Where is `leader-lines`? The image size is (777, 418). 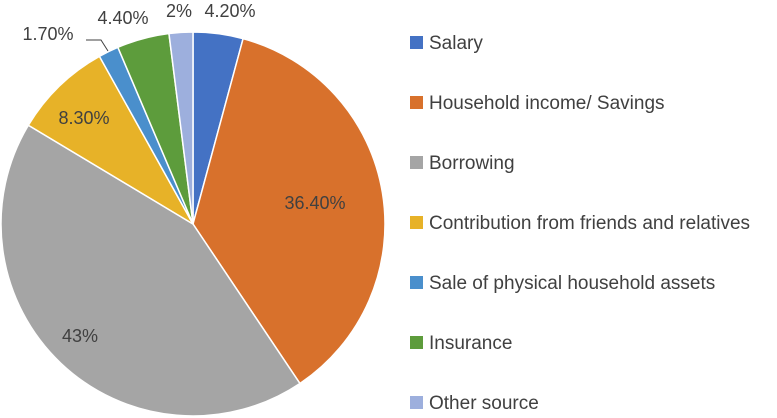
leader-lines is located at coordinates (97, 45).